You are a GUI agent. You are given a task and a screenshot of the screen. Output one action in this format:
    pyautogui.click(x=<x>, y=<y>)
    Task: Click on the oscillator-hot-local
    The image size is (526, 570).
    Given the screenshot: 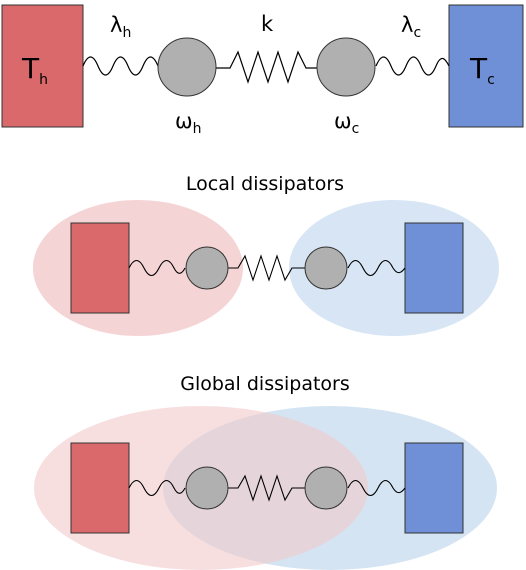 What is the action you would take?
    pyautogui.click(x=207, y=268)
    